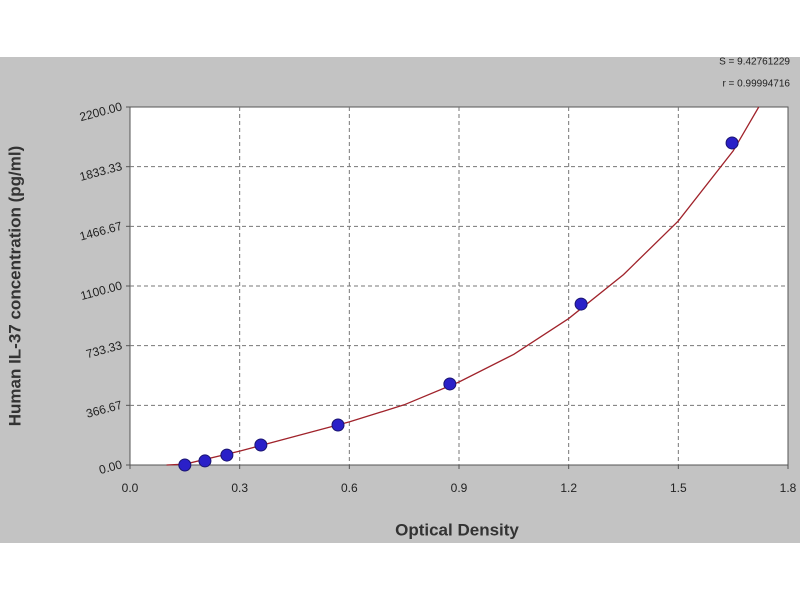  I want to click on x-tick-label: 0.0, so click(130, 488).